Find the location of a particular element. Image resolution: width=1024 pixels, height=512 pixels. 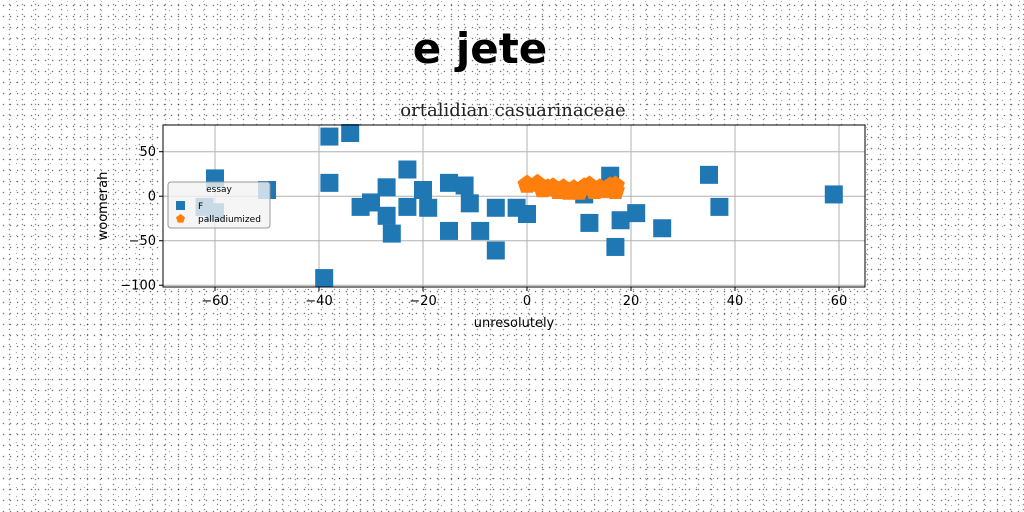

legend-marker-palladiumized is located at coordinates (180, 218).